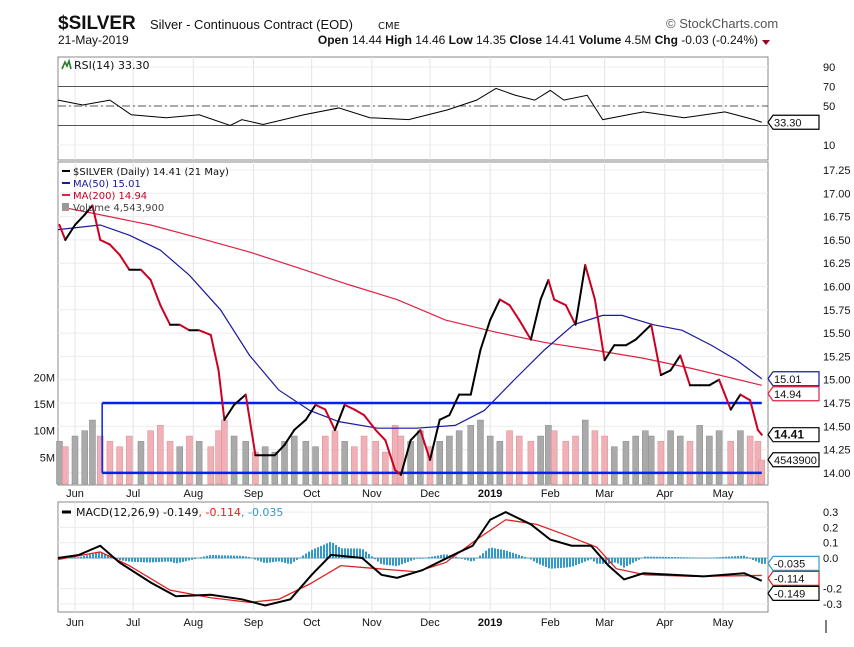 Image resolution: width=854 pixels, height=647 pixels. Describe the element at coordinates (837, 218) in the screenshot. I see `price-tick-label: 16.75` at that location.